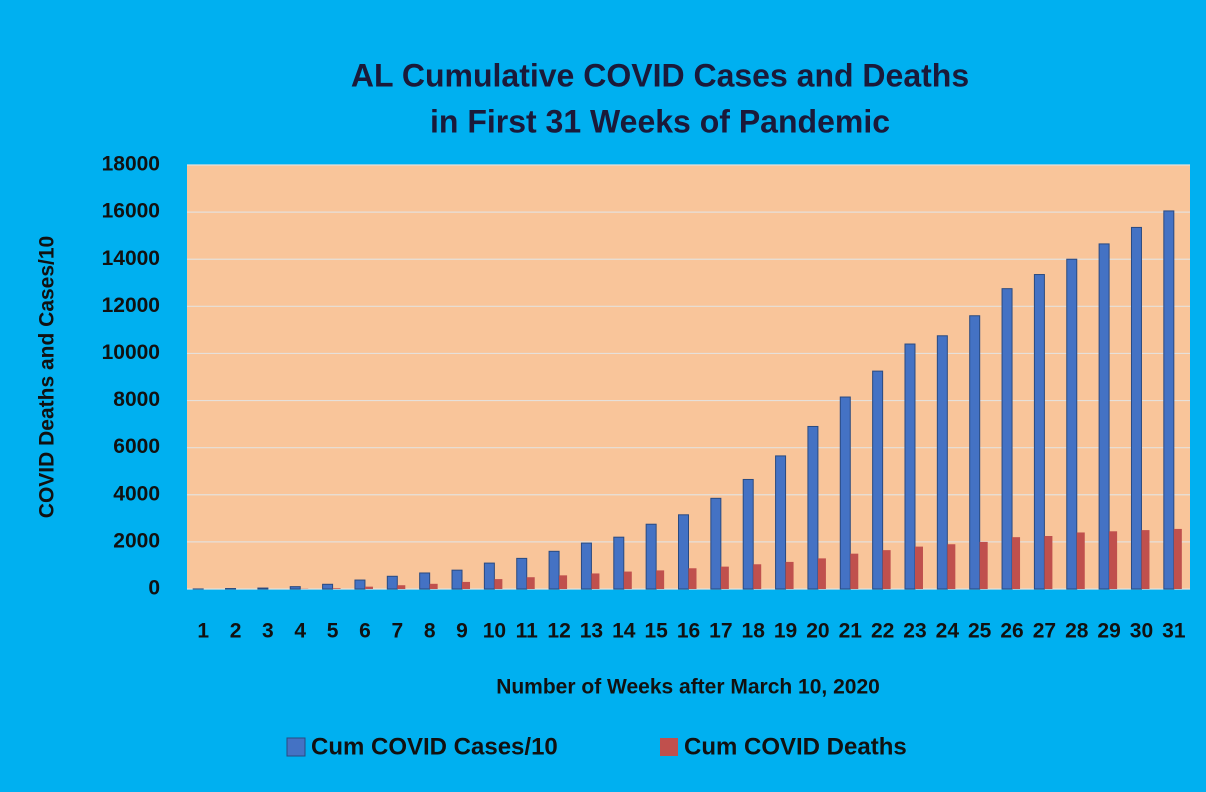  What do you see at coordinates (430, 631) in the screenshot?
I see `x-tick-label: 8` at bounding box center [430, 631].